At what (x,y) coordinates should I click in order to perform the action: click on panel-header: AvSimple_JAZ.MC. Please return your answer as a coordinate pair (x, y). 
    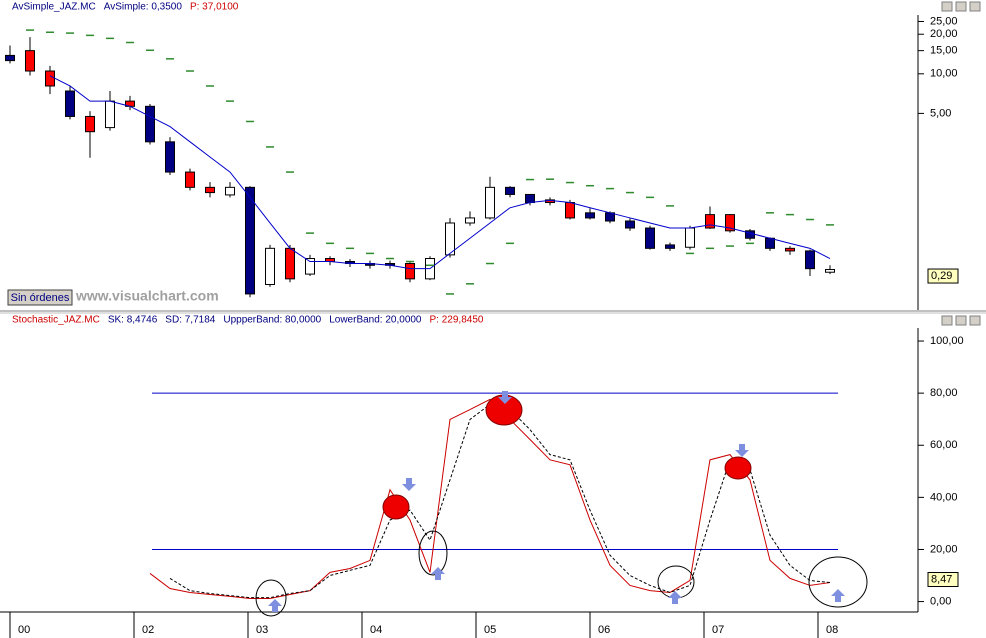
    Looking at the image, I should click on (54, 7).